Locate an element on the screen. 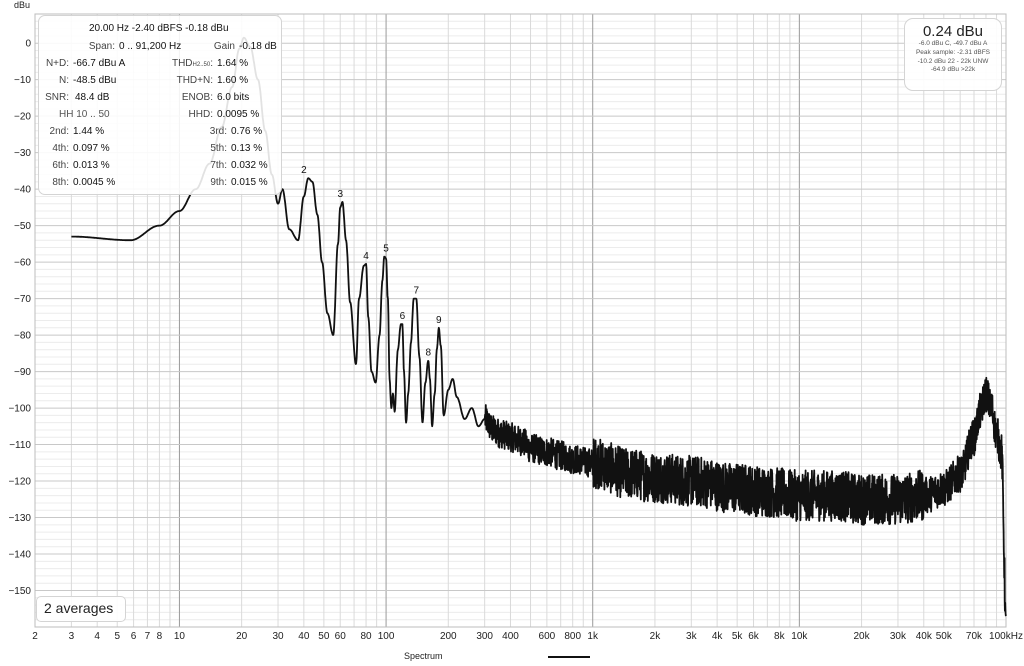 This screenshot has width=1024, height=666. h9-value: 0.015 % is located at coordinates (249, 182).